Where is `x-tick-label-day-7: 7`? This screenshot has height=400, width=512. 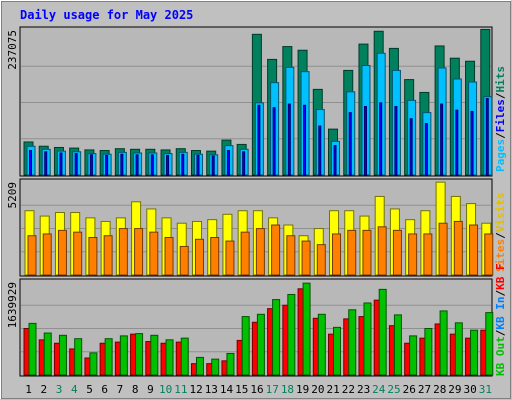 x-tick-label-day-7: 7 is located at coordinates (120, 389).